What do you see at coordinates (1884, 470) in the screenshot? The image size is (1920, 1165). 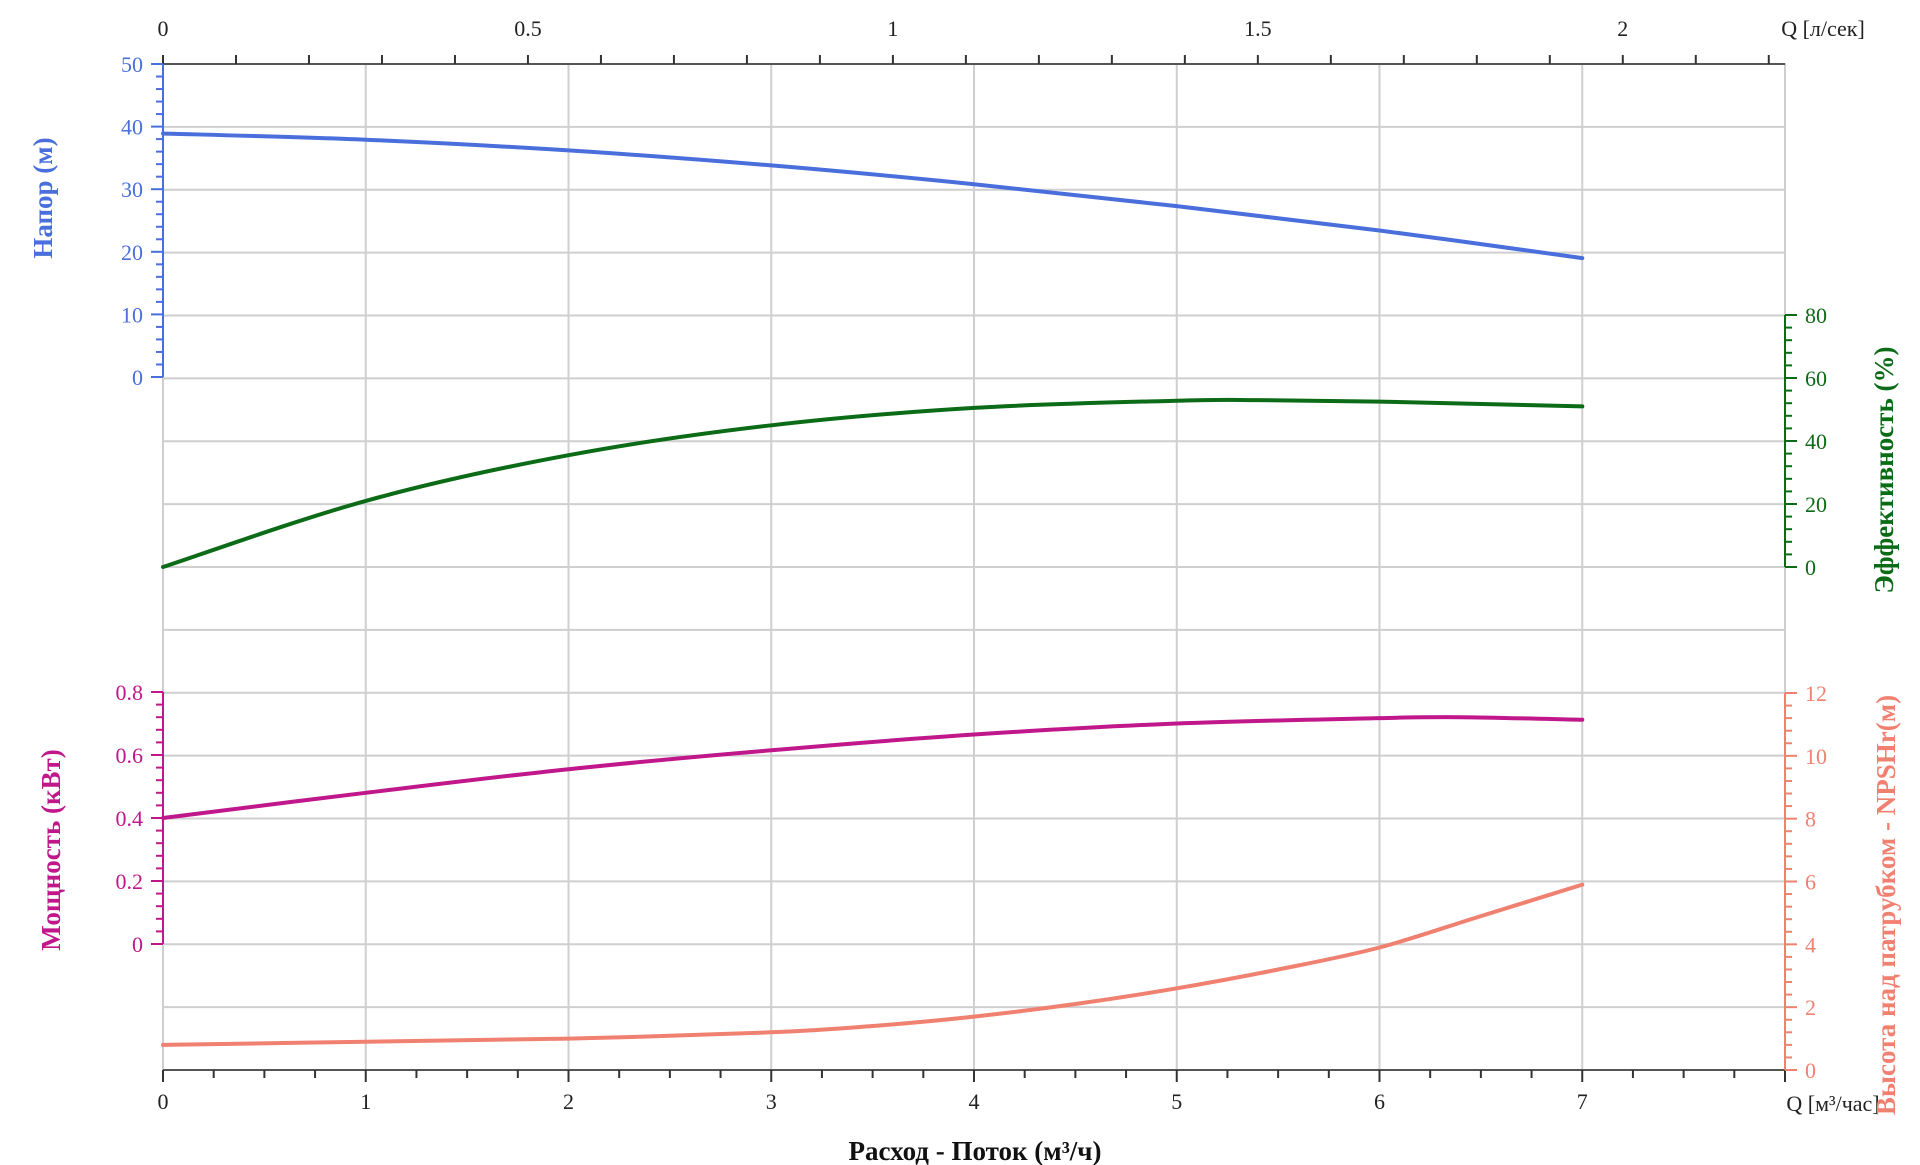 I see `efficiency-axis-title: Эффективность (%)` at bounding box center [1884, 470].